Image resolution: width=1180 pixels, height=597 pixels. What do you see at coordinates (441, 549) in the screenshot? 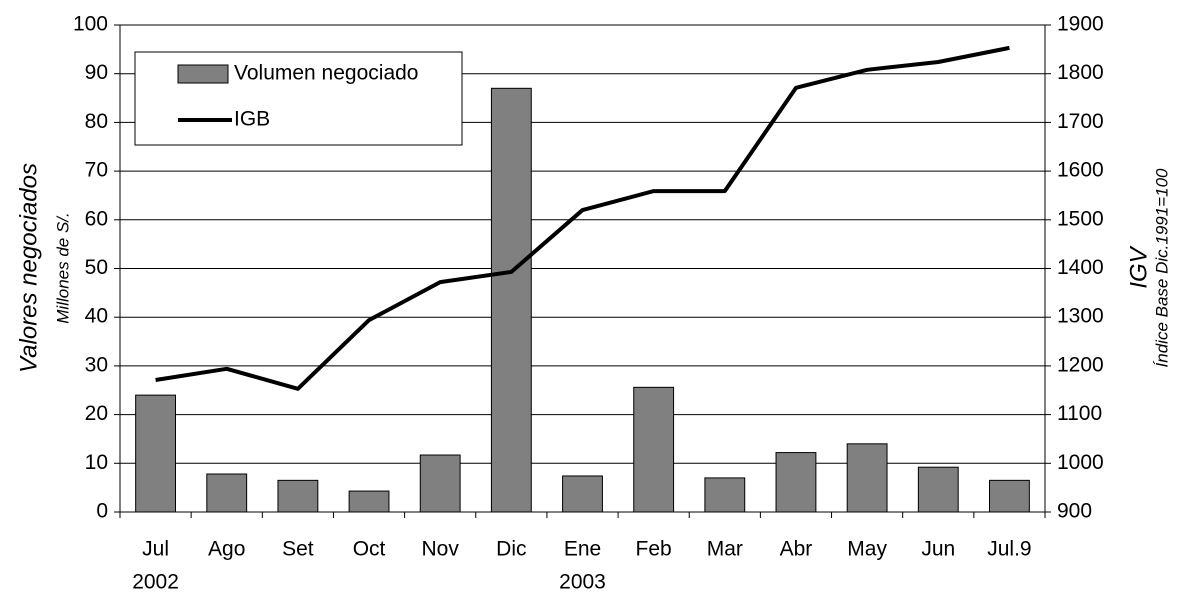
I see `x-tick-label: Nov` at bounding box center [441, 549].